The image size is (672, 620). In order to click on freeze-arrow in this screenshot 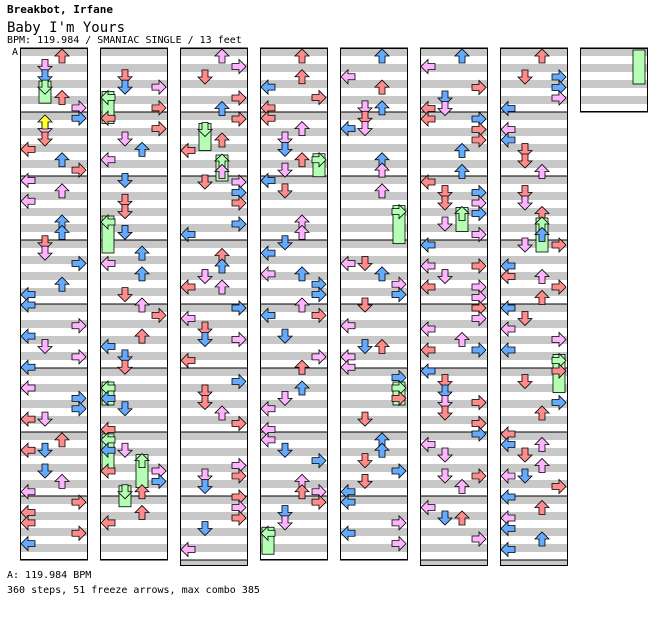, I will do `click(639, 67)`.